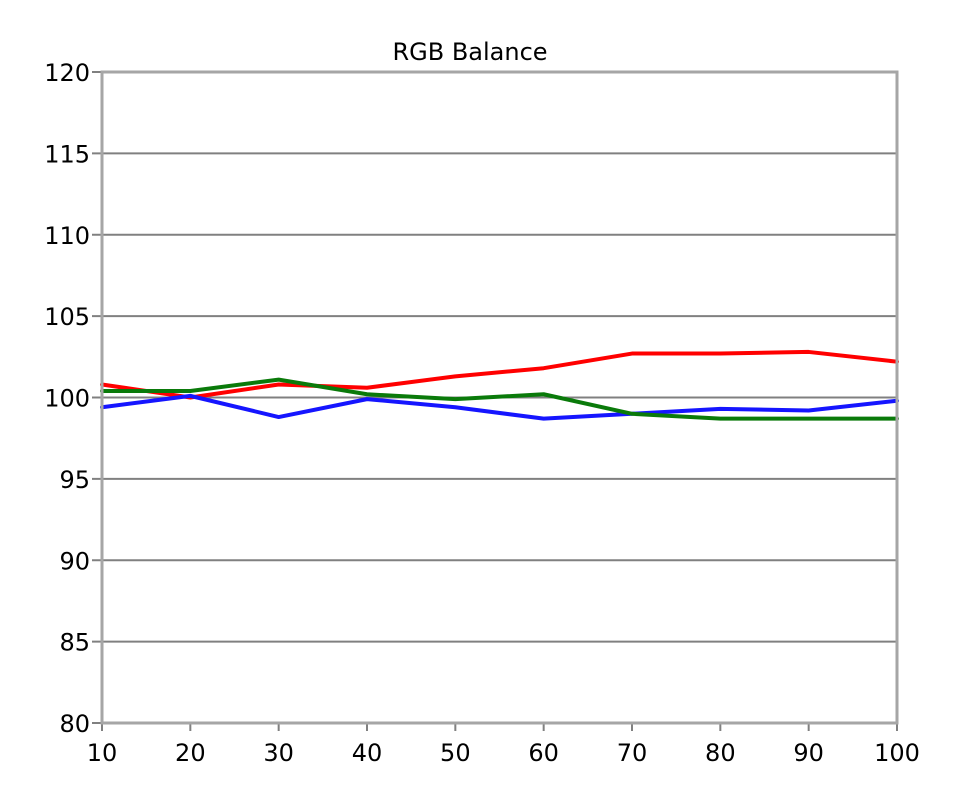 Image resolution: width=972 pixels, height=800 pixels. Describe the element at coordinates (720, 753) in the screenshot. I see `x-tick-label: 80` at that location.